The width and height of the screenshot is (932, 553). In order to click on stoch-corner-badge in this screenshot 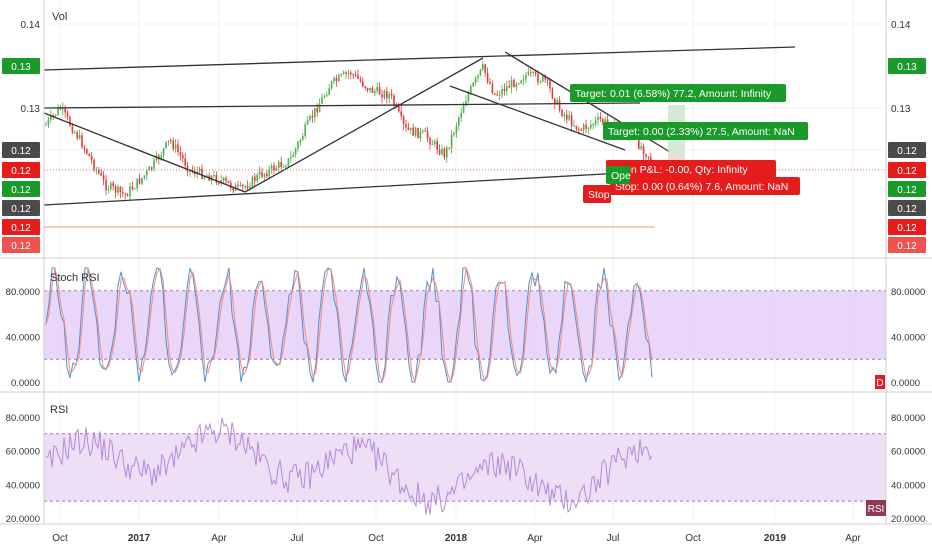, I will do `click(880, 382)`.